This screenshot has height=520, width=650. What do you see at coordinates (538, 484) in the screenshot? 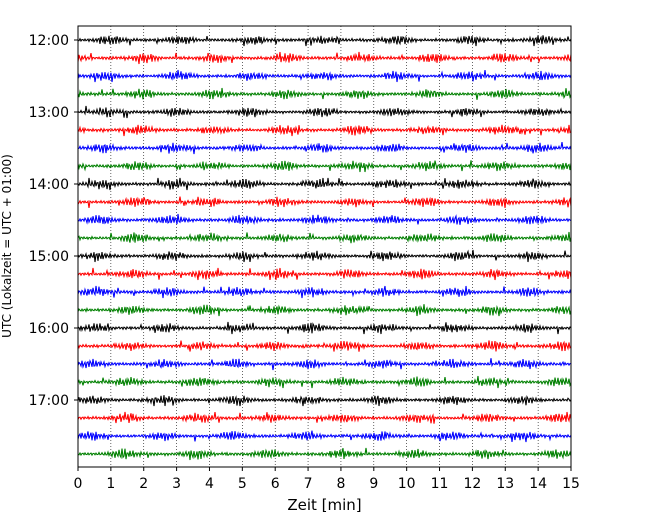
I see `x-tick-label: 14` at bounding box center [538, 484].